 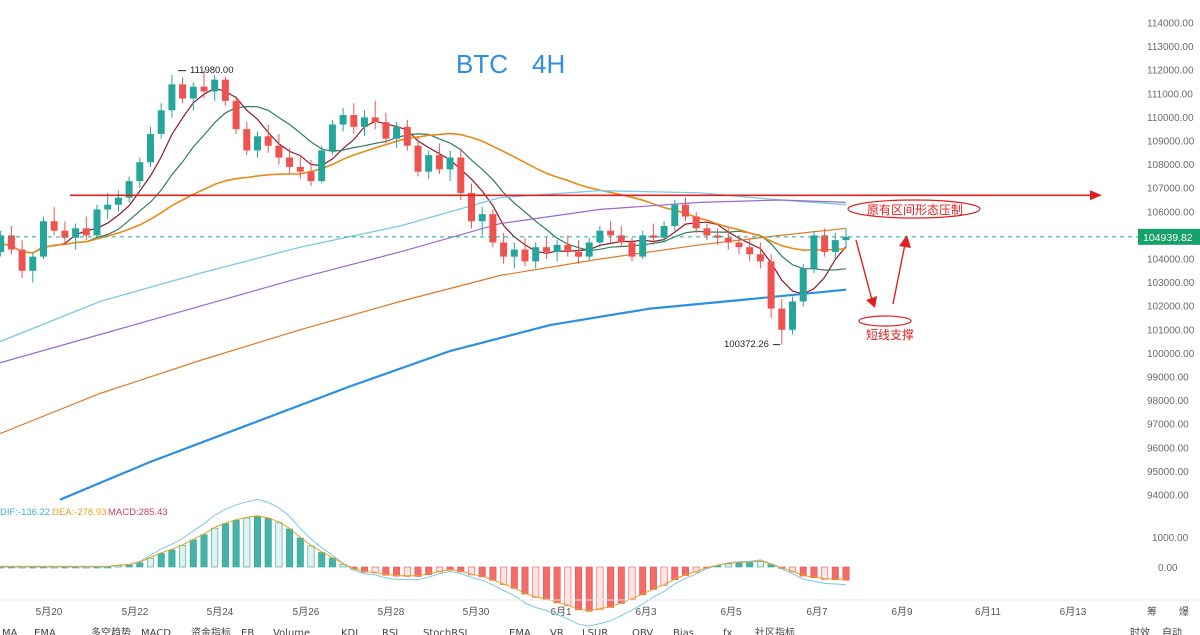 What do you see at coordinates (1171, 307) in the screenshot?
I see `price-tick-label: 102000.00` at bounding box center [1171, 307].